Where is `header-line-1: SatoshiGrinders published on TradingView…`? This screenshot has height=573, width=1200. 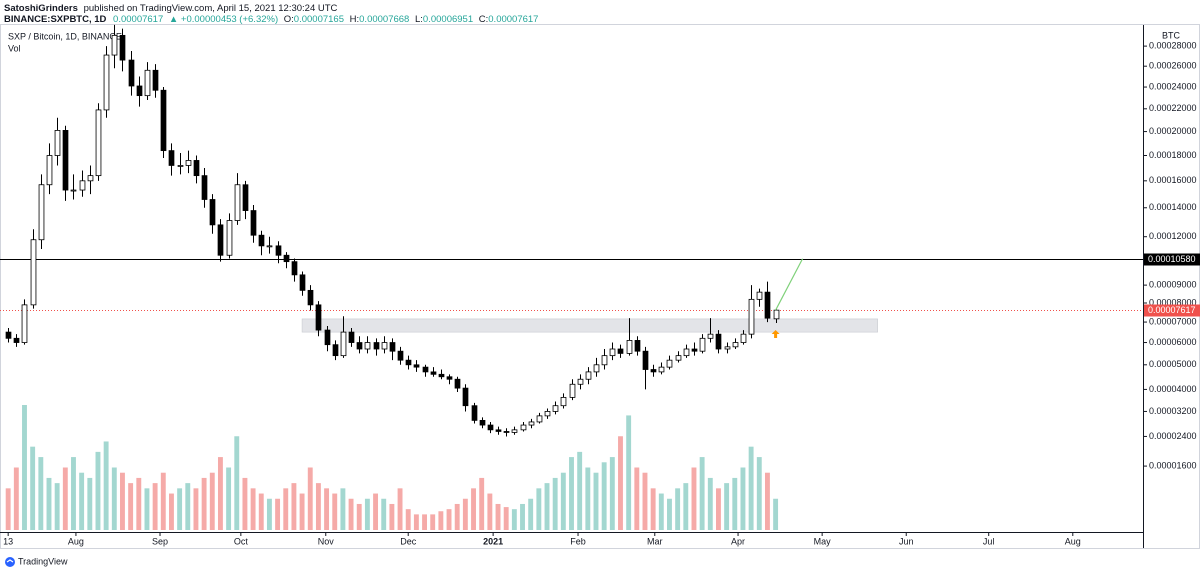 header-line-1: SatoshiGrinders published on TradingView… is located at coordinates (171, 8).